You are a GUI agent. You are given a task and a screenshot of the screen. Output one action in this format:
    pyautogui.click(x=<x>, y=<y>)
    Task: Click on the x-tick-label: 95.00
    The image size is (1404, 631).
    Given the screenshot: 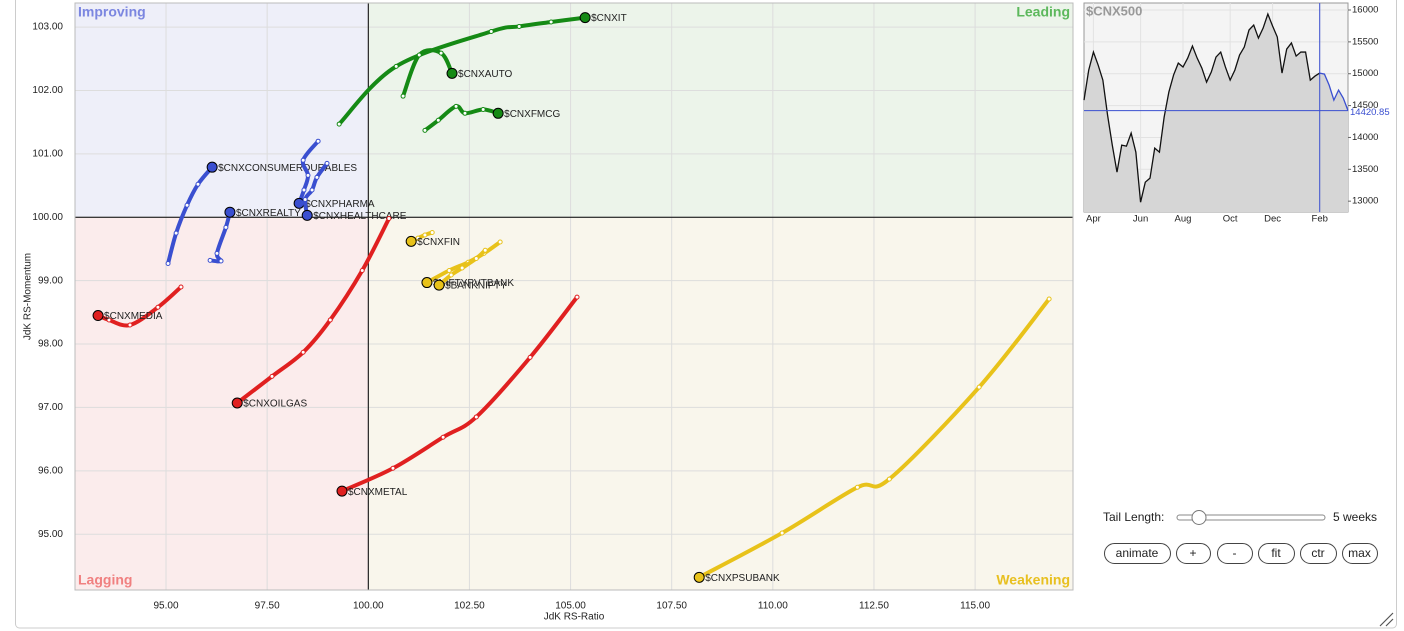 What is the action you would take?
    pyautogui.click(x=166, y=606)
    